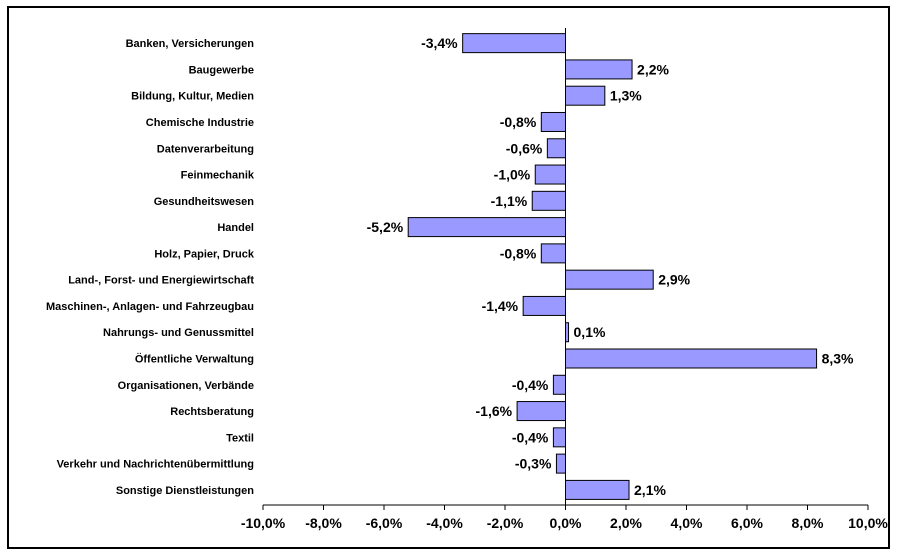 Image resolution: width=903 pixels, height=554 pixels. Describe the element at coordinates (263, 523) in the screenshot. I see `x-tick-label: -10,0%` at that location.